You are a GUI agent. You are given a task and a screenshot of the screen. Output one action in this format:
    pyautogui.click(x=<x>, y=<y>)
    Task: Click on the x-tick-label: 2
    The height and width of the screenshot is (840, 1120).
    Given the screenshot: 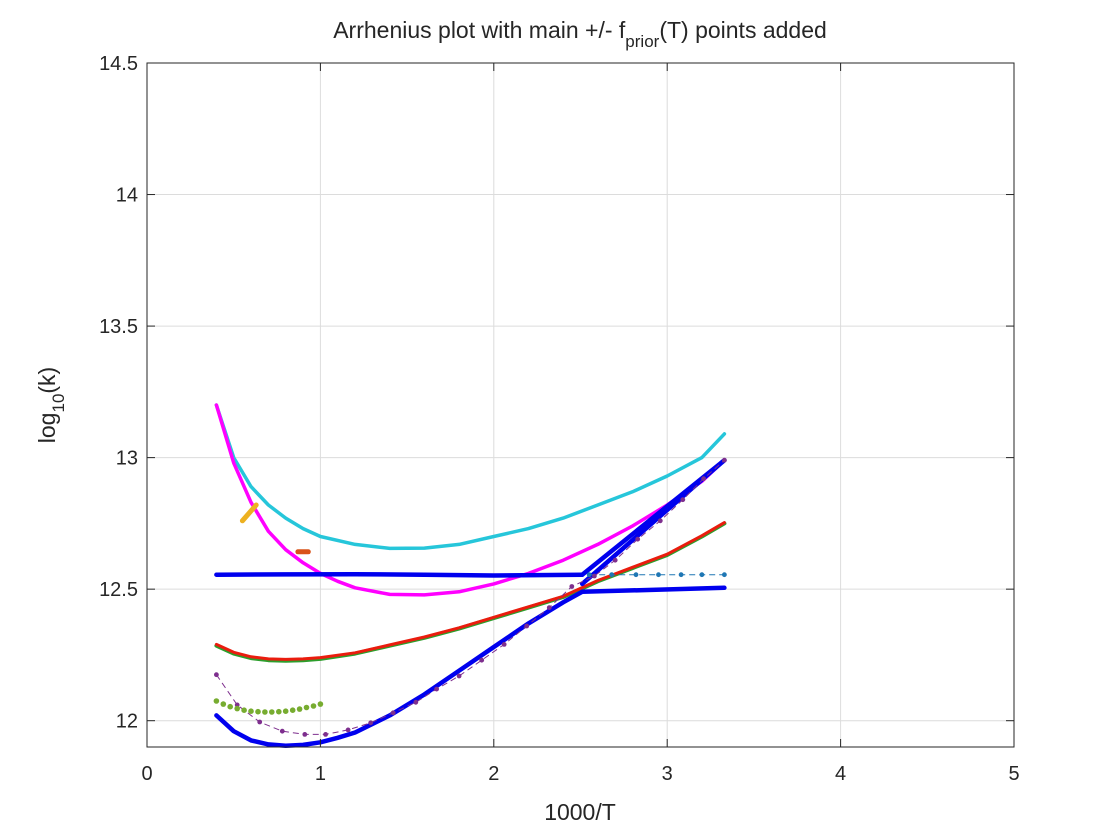 What is the action you would take?
    pyautogui.click(x=493, y=774)
    